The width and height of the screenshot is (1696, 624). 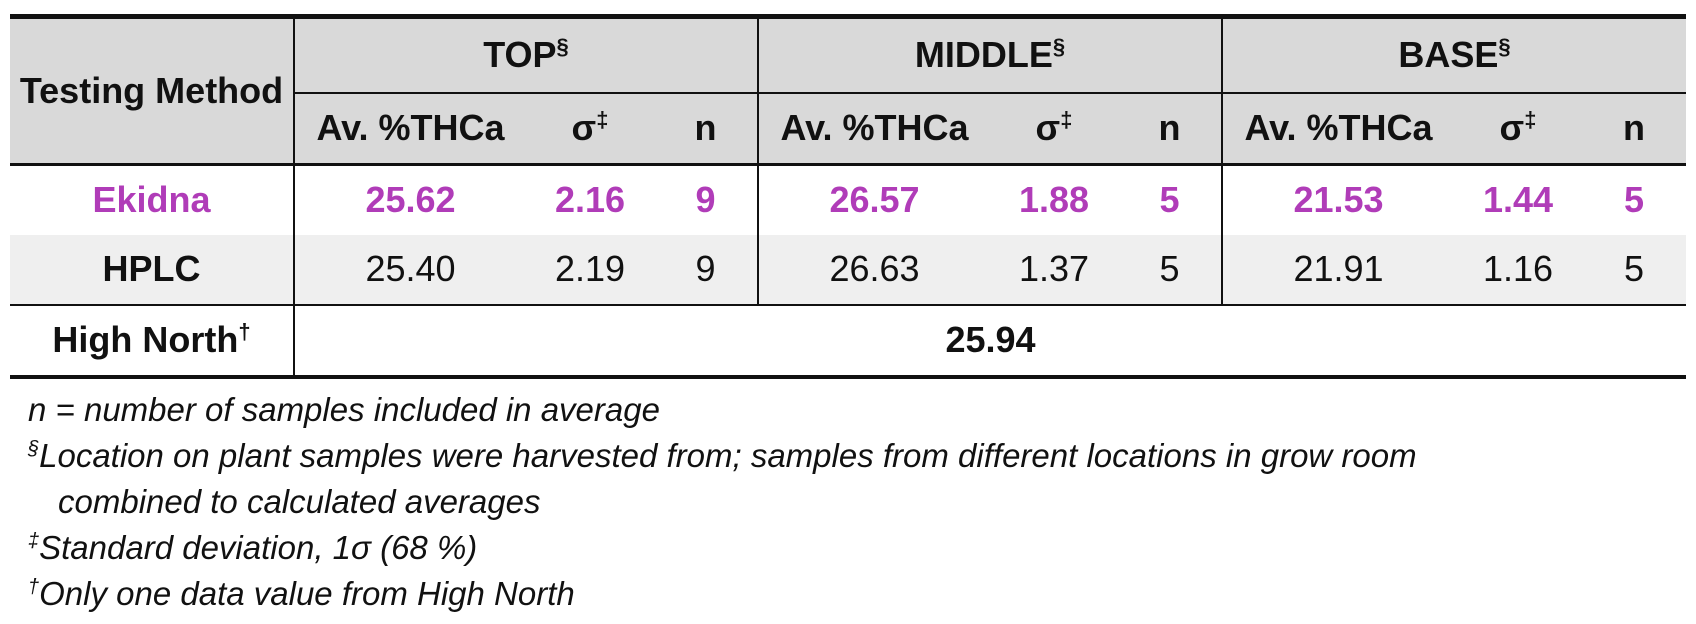 I want to click on footnote-text: Standard deviation, 1σ (68 %), so click(x=258, y=547).